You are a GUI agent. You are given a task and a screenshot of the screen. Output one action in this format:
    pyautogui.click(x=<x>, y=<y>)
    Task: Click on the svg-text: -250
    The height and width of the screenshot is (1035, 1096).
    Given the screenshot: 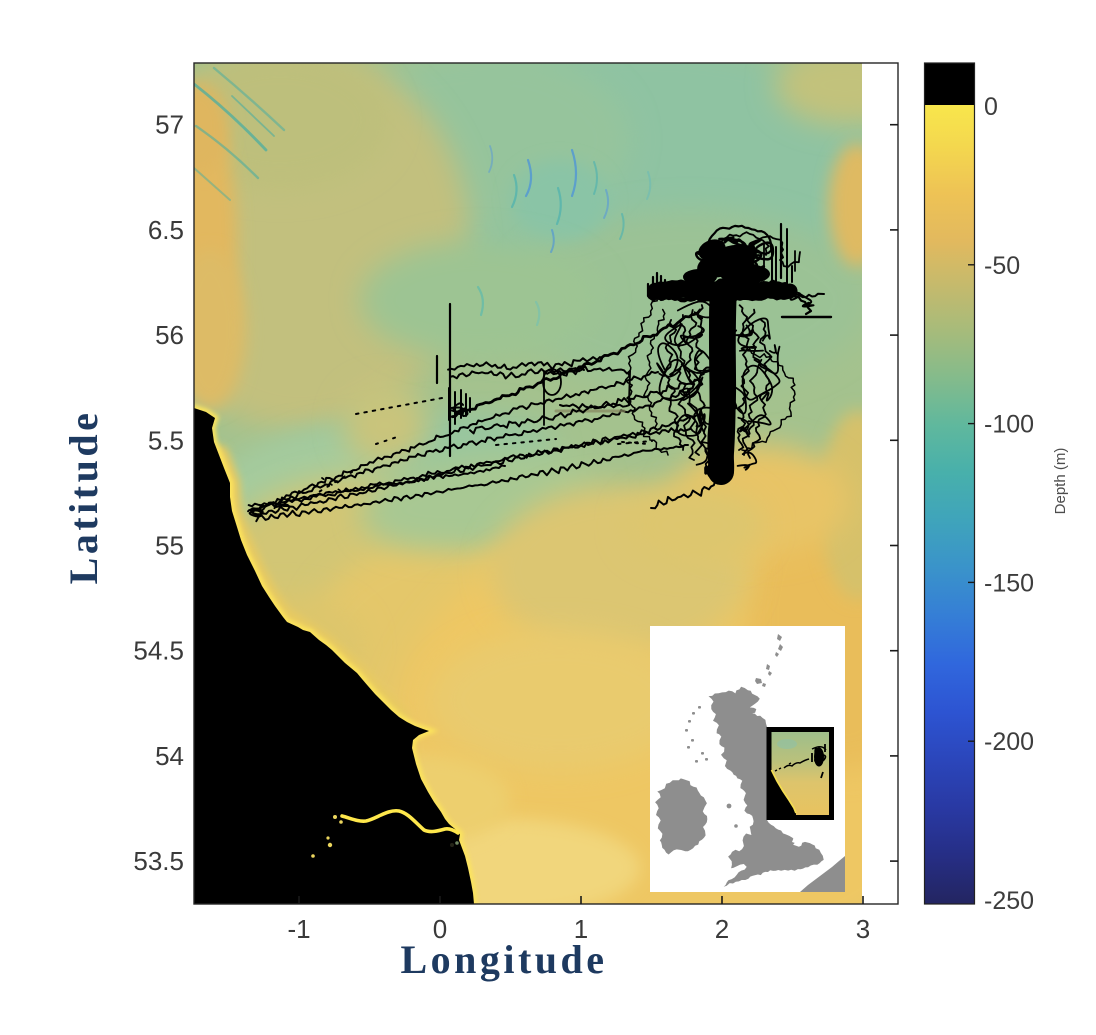 What is the action you would take?
    pyautogui.click(x=1009, y=901)
    